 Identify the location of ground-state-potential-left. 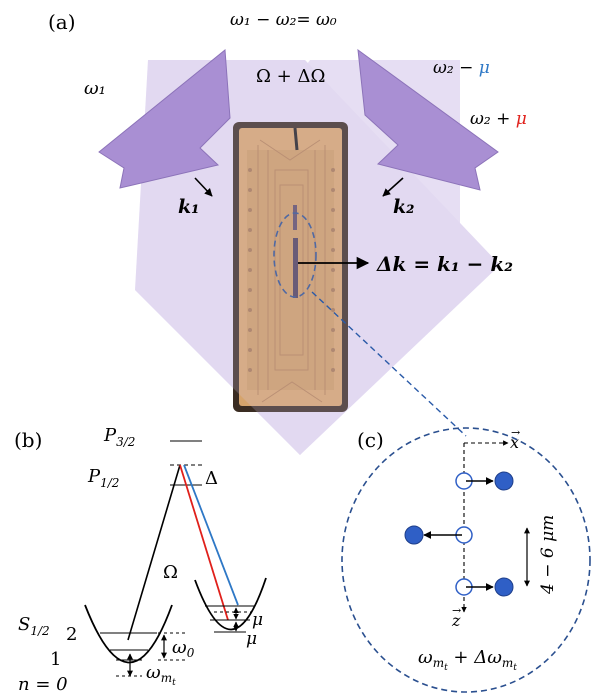
(128, 634).